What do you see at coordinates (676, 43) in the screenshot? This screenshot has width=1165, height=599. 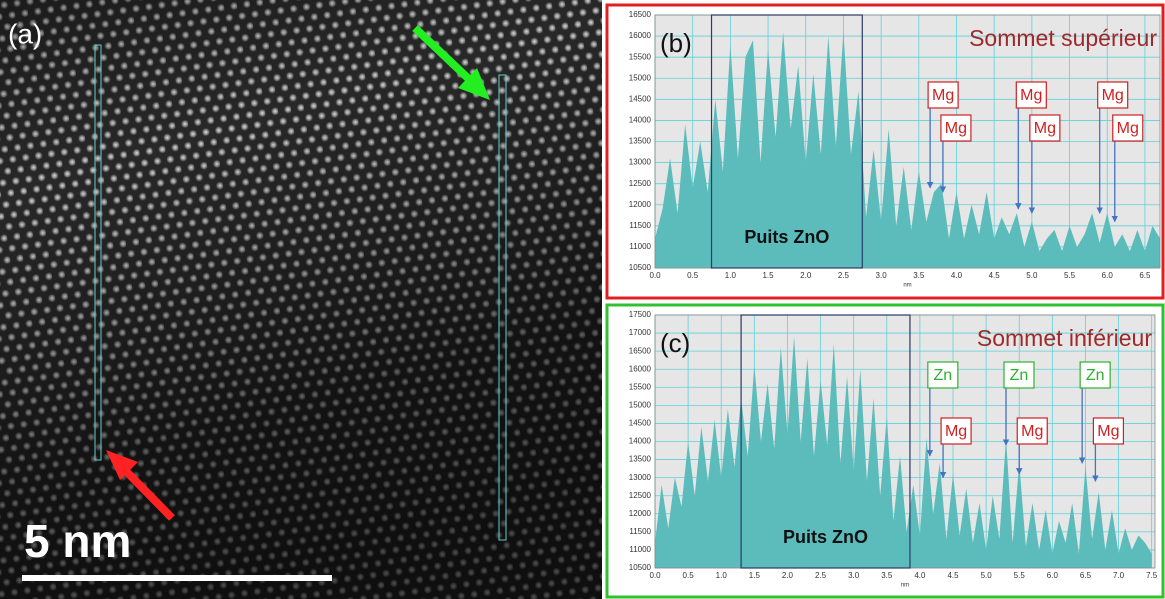 I see `panel-label: (b)` at bounding box center [676, 43].